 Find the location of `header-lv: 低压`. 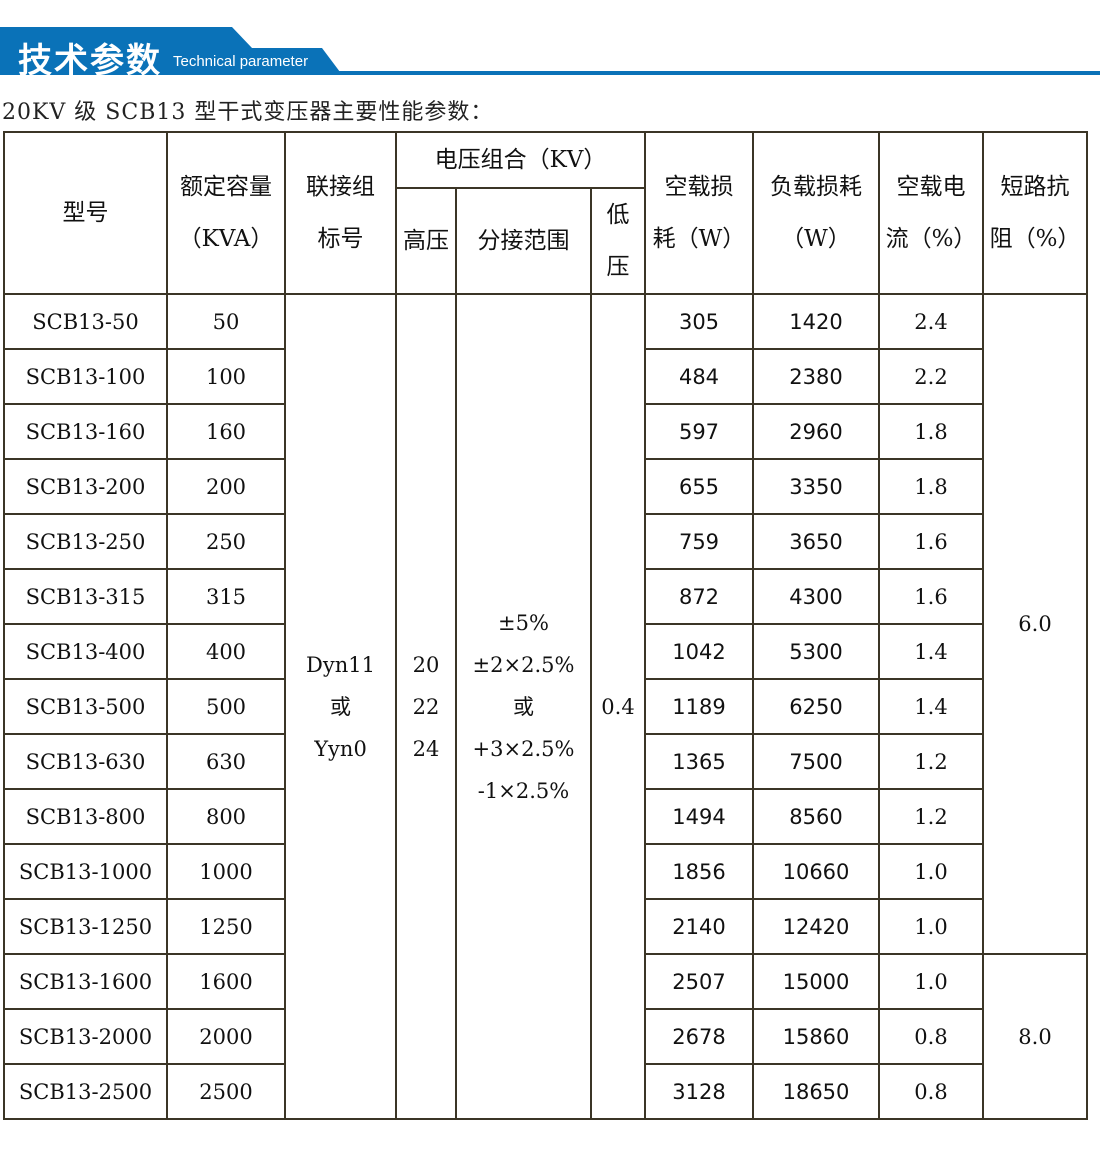

header-lv: 低压 is located at coordinates (618, 241).